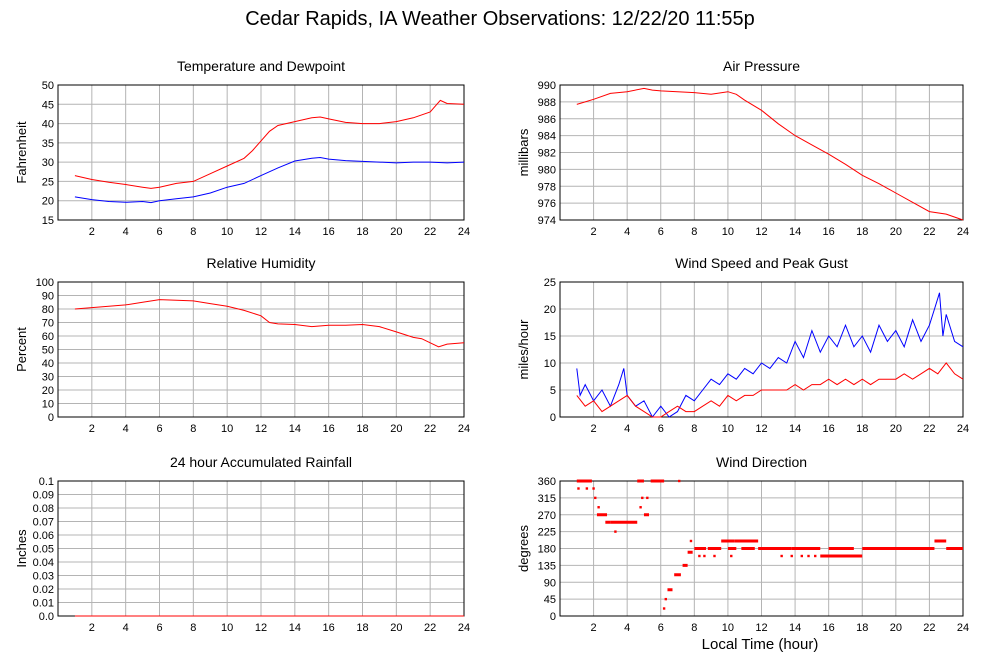 This screenshot has width=1000, height=660. Describe the element at coordinates (627, 628) in the screenshot. I see `dir-xtick-label: 4` at that location.